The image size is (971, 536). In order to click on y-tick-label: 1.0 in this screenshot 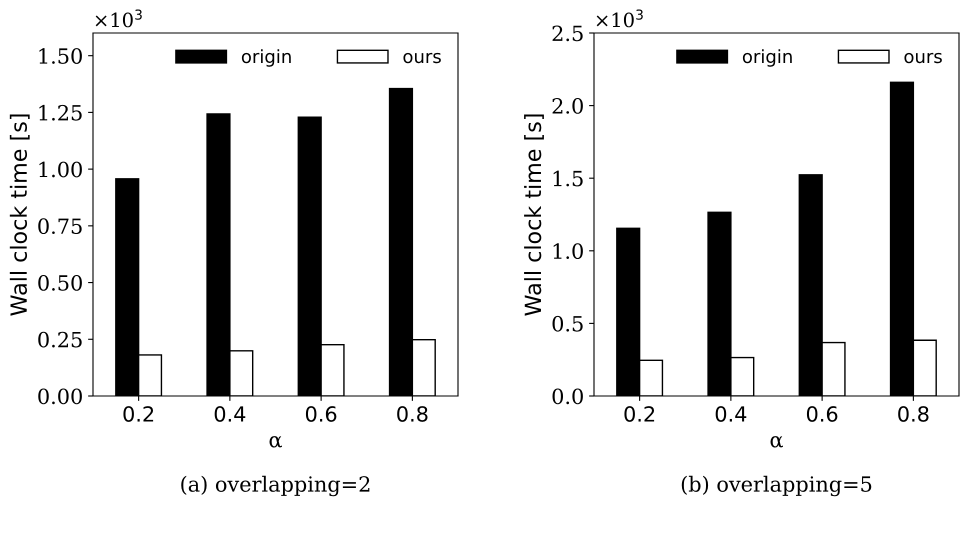, I will do `click(568, 251)`.